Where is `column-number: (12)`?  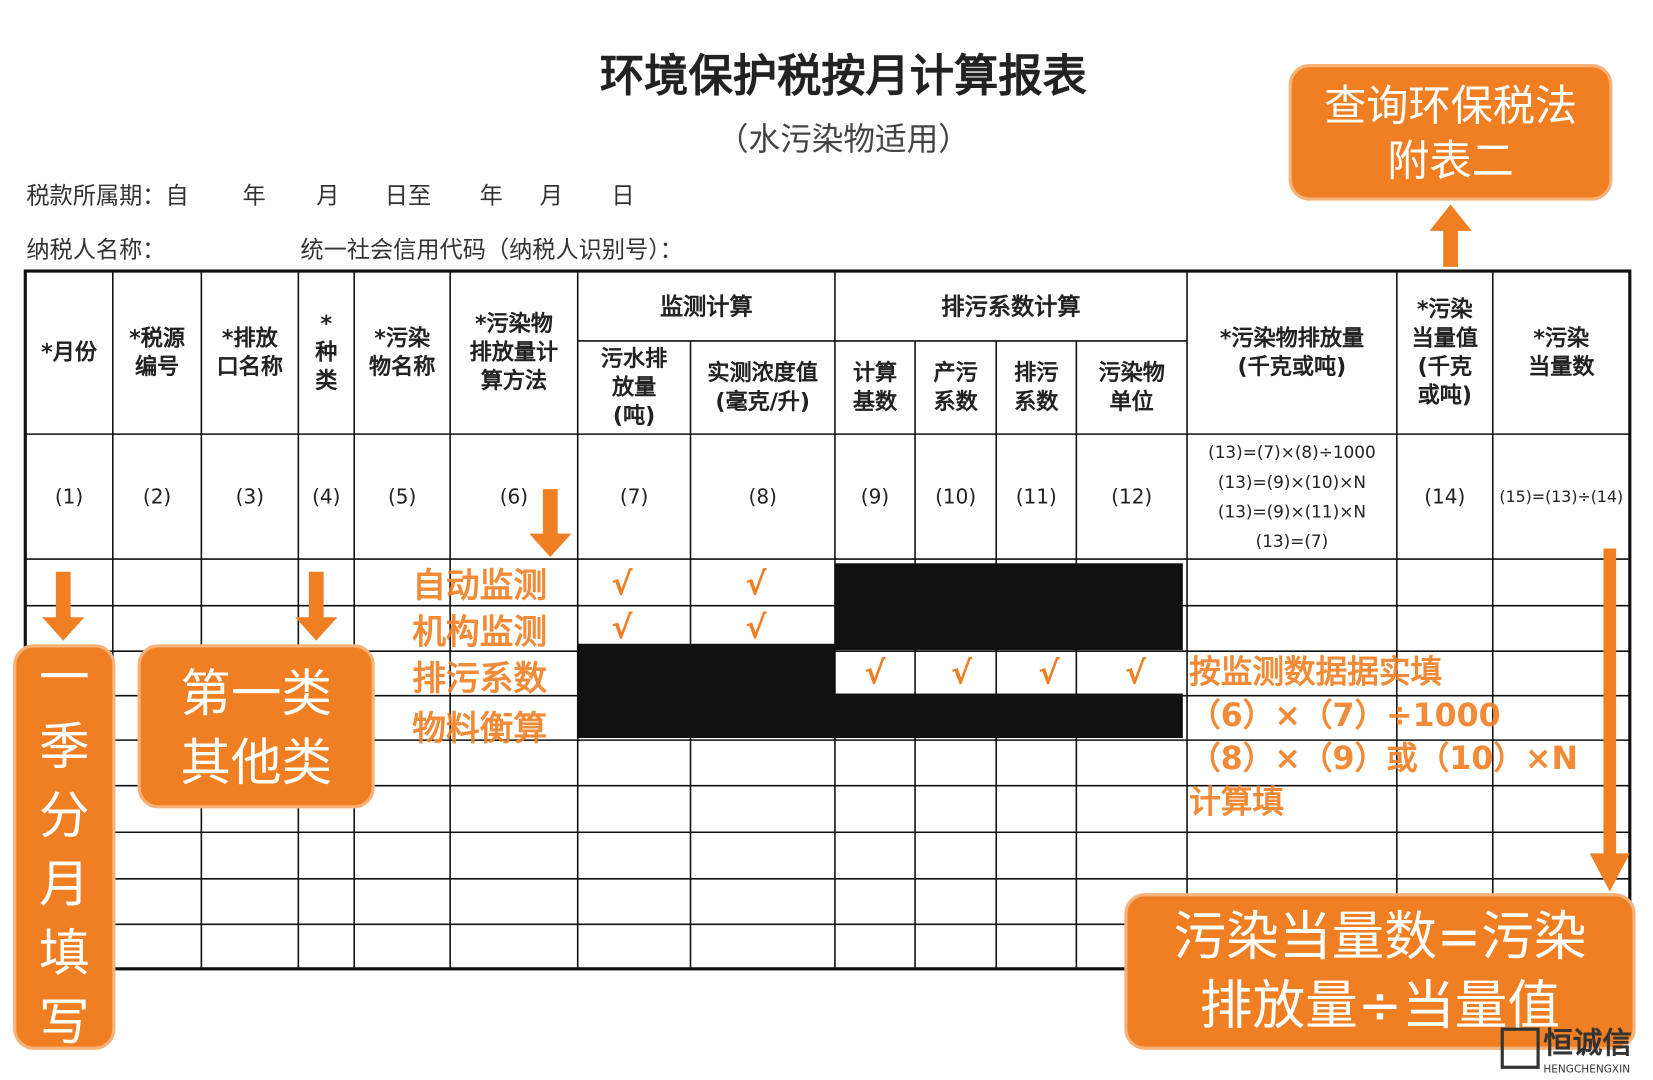 column-number: (12) is located at coordinates (1131, 497).